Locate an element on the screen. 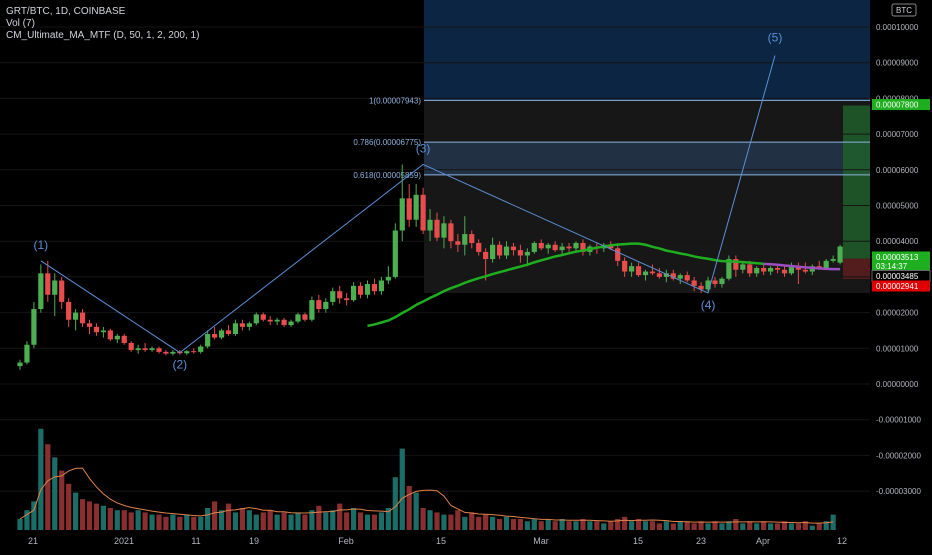 This screenshot has height=555, width=932. time-tick-label: 21 is located at coordinates (33, 541).